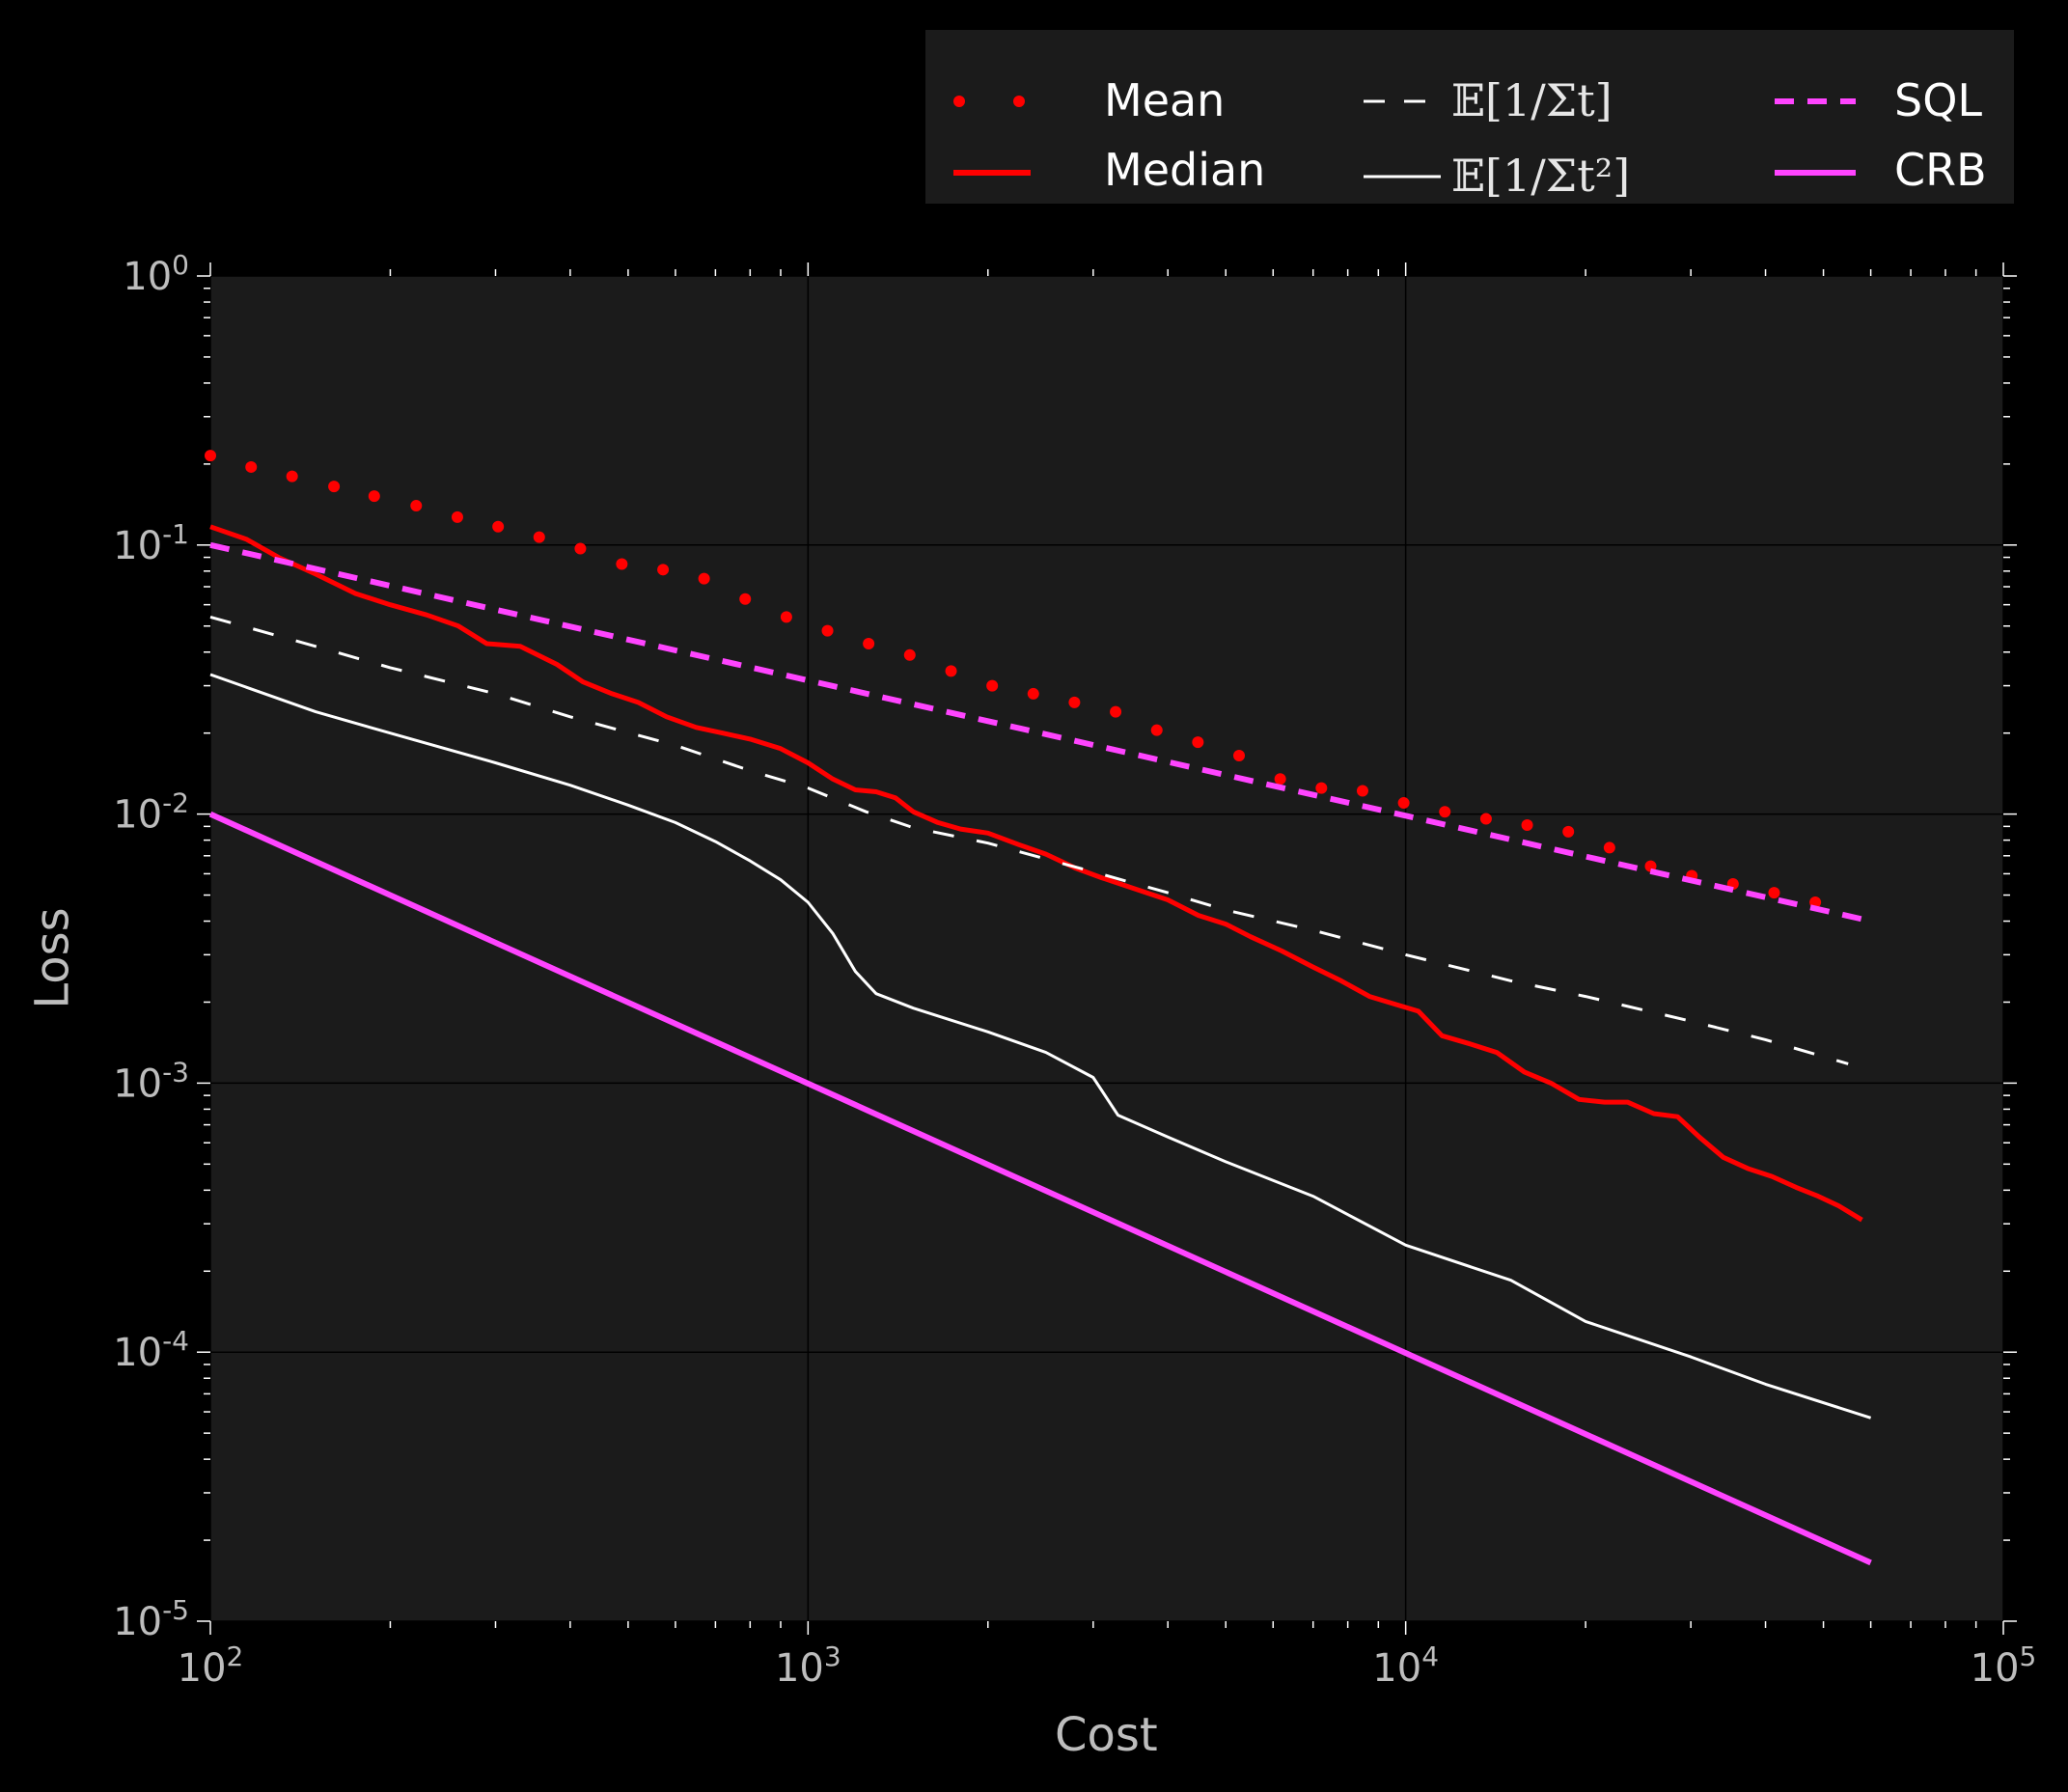 This screenshot has width=2068, height=1792. Describe the element at coordinates (1940, 170) in the screenshot. I see `legend-label-crb: CRB` at that location.